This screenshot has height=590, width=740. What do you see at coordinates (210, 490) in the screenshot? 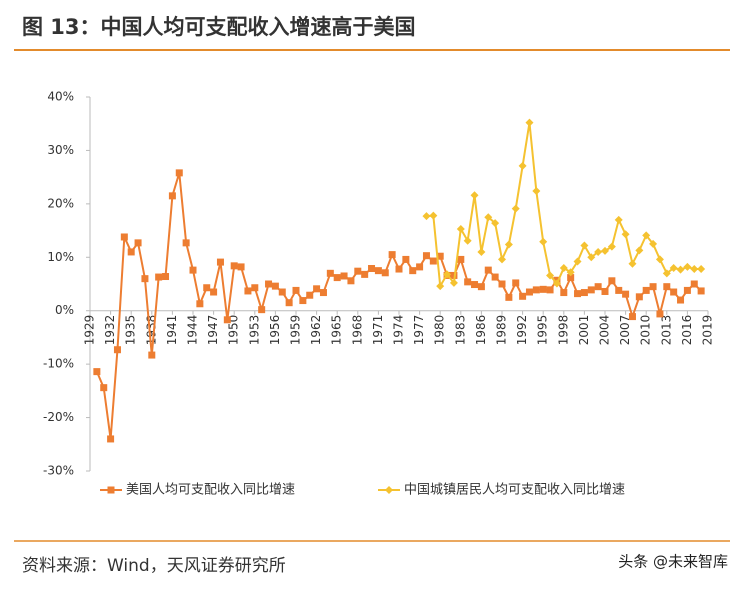
I see `legend-label: 美国人均可支配收入同比增速` at bounding box center [210, 490].